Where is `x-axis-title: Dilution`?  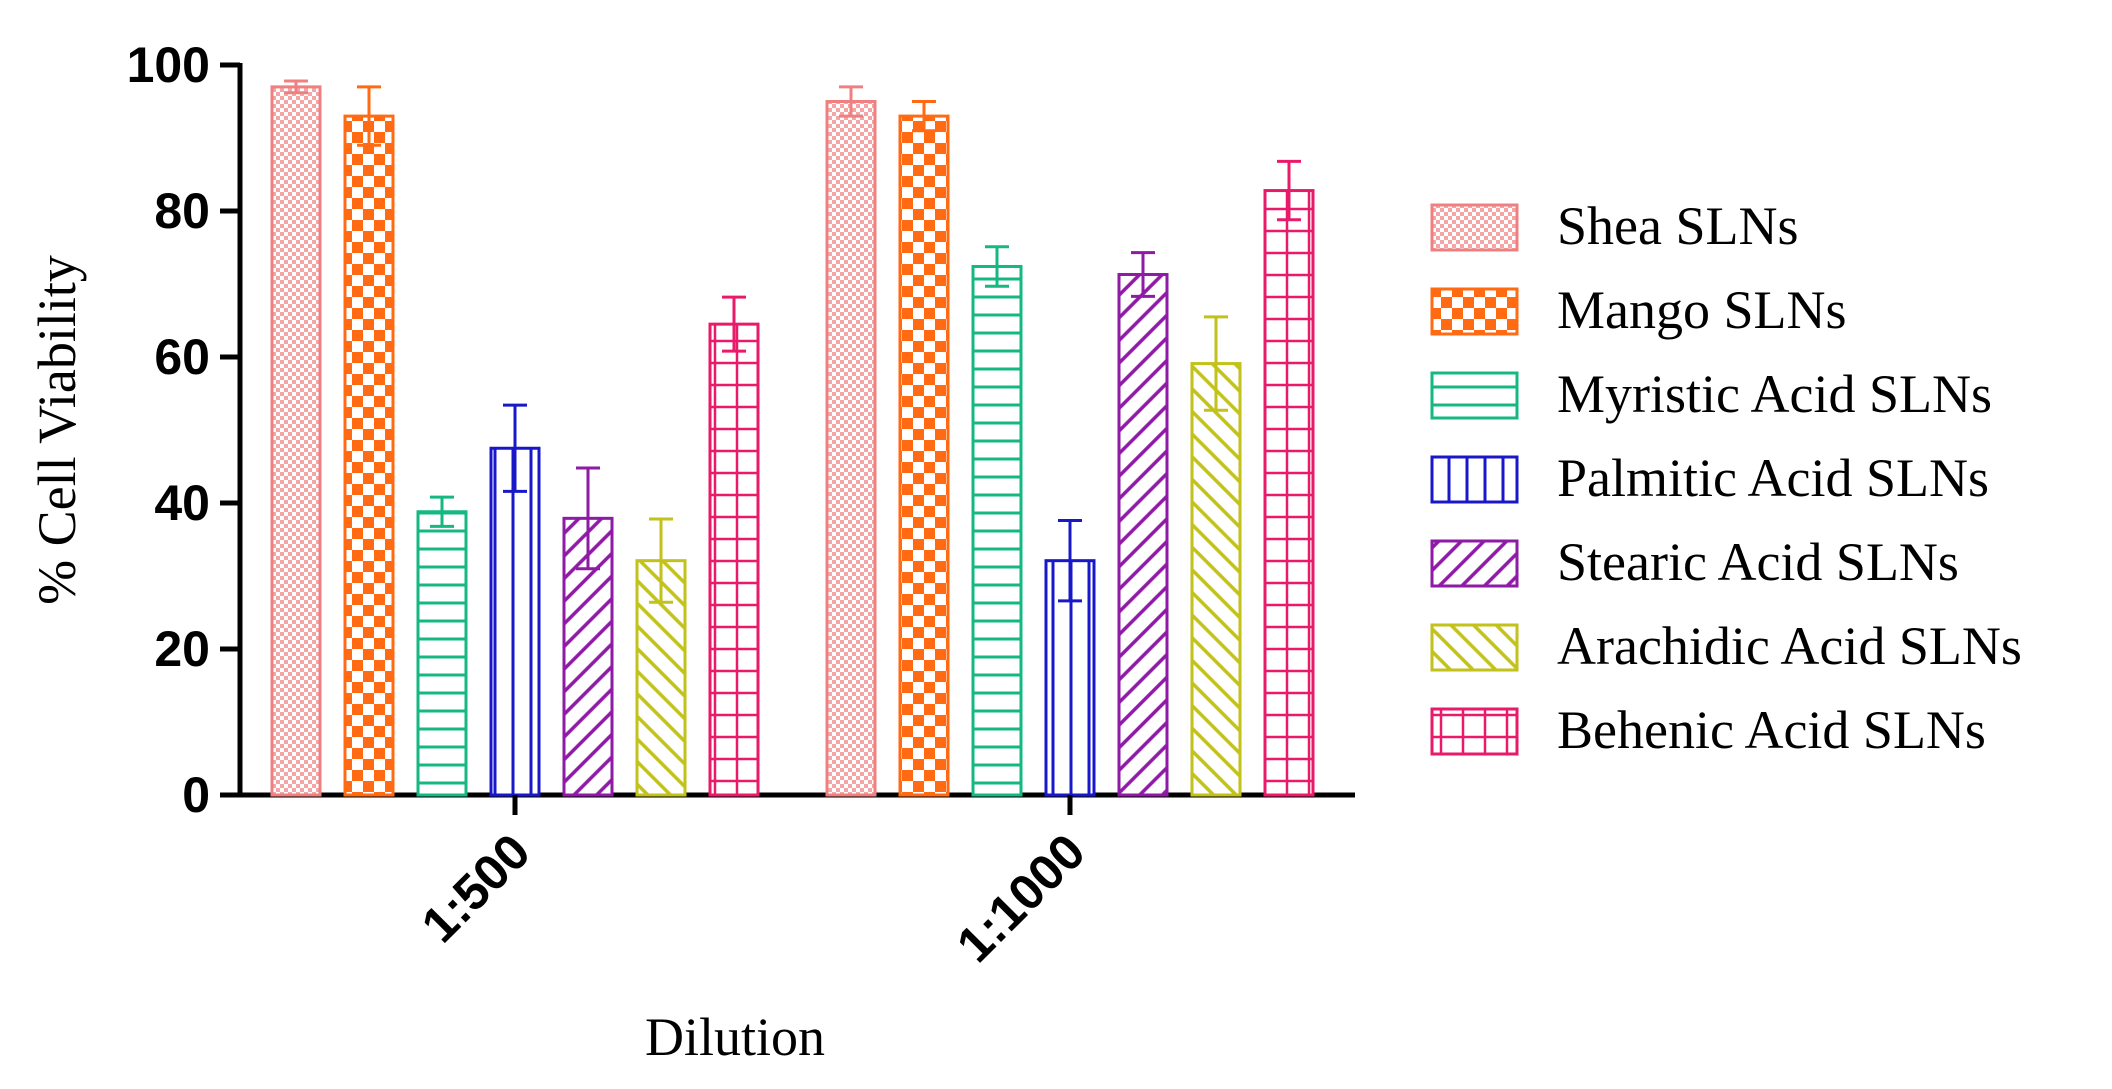 x-axis-title: Dilution is located at coordinates (735, 1037).